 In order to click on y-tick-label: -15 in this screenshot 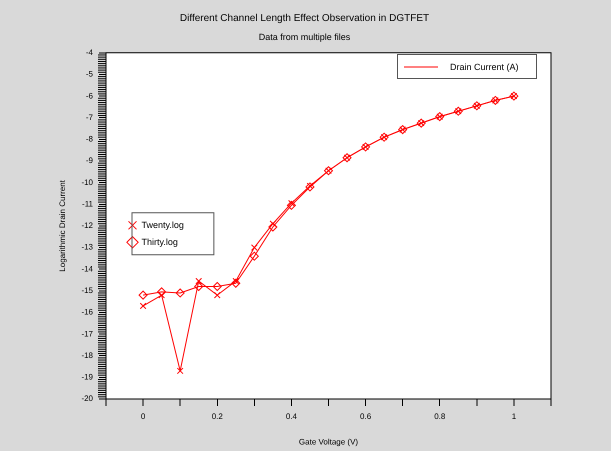, I will do `click(87, 291)`.